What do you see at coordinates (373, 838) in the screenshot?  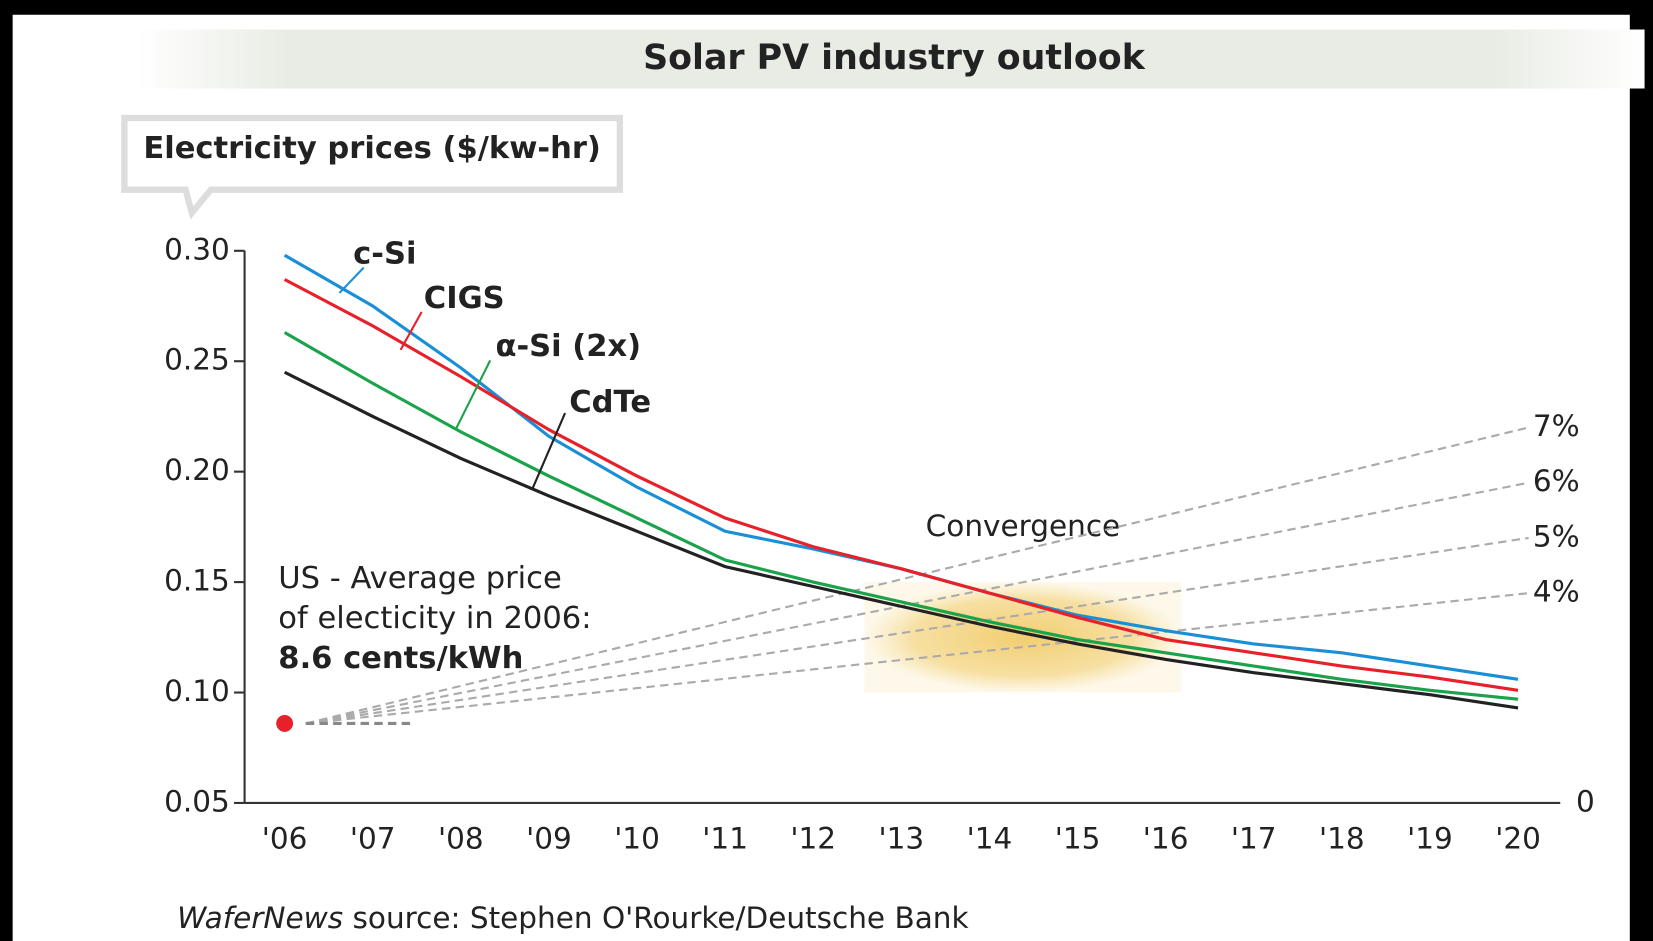 I see `x-tick-label: '07` at bounding box center [373, 838].